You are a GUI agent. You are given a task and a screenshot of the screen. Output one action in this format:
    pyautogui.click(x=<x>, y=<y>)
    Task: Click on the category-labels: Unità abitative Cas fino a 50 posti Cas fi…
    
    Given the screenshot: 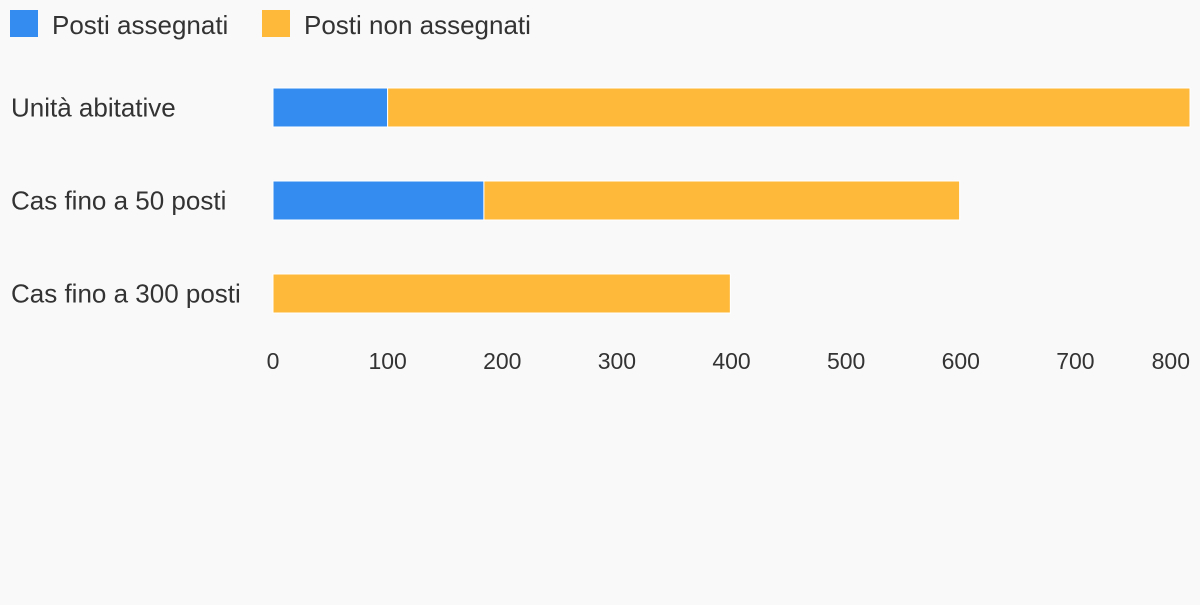 What is the action you would take?
    pyautogui.click(x=126, y=200)
    